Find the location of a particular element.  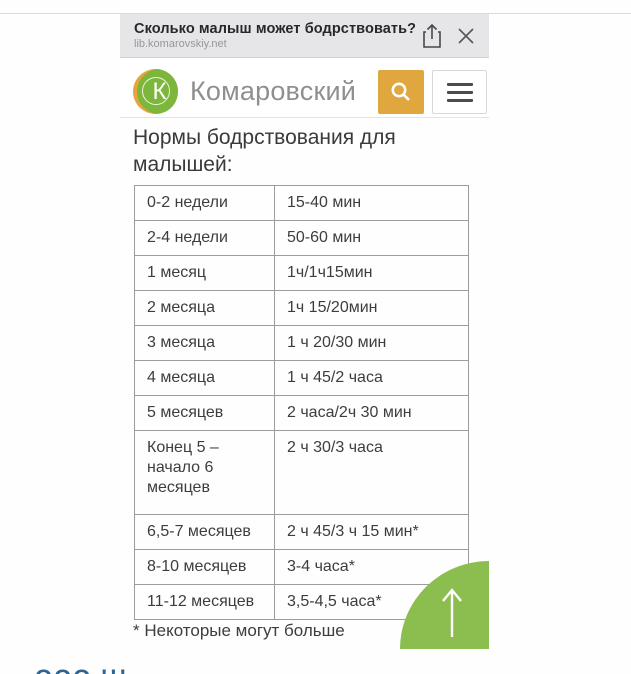

search-button is located at coordinates (401, 92).